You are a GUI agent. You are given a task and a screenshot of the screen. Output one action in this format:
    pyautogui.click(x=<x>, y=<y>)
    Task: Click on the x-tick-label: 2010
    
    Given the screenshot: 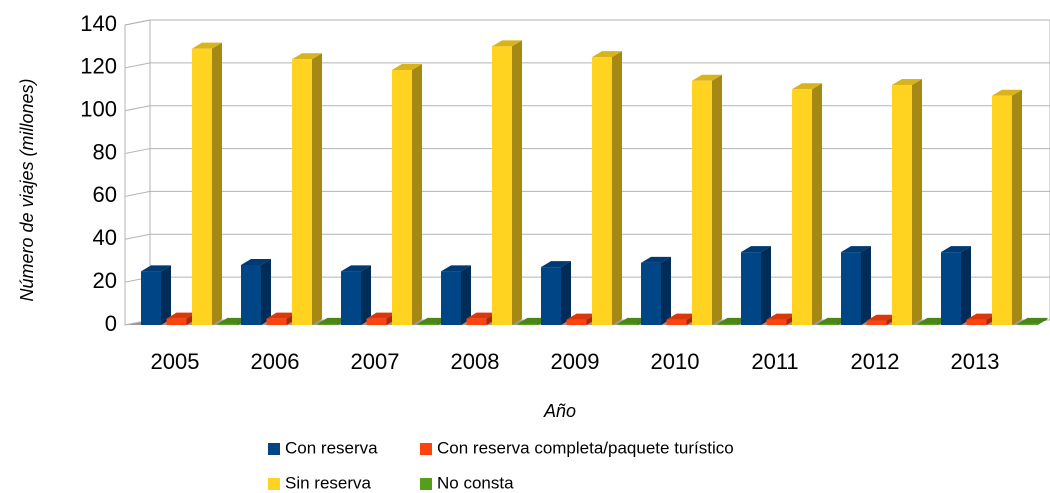 What is the action you would take?
    pyautogui.click(x=675, y=361)
    